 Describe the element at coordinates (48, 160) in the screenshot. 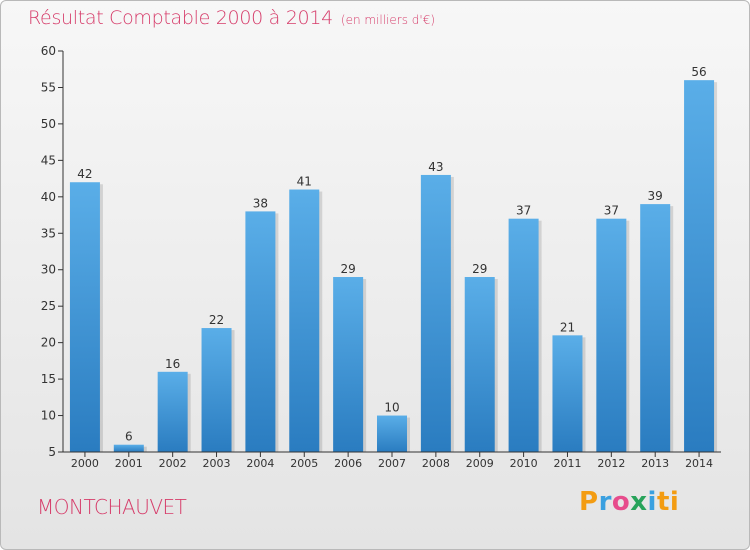

I see `y-tick-label: 45` at that location.